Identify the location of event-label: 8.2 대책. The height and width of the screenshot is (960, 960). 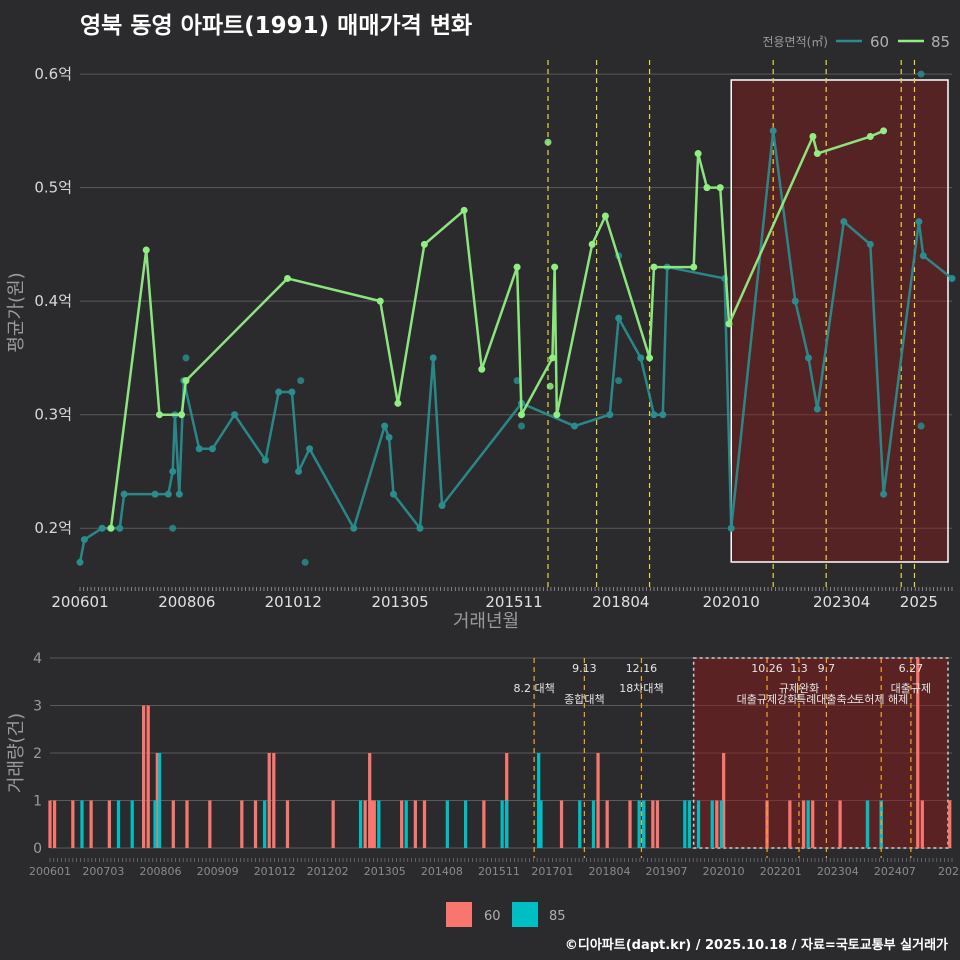
(533, 688).